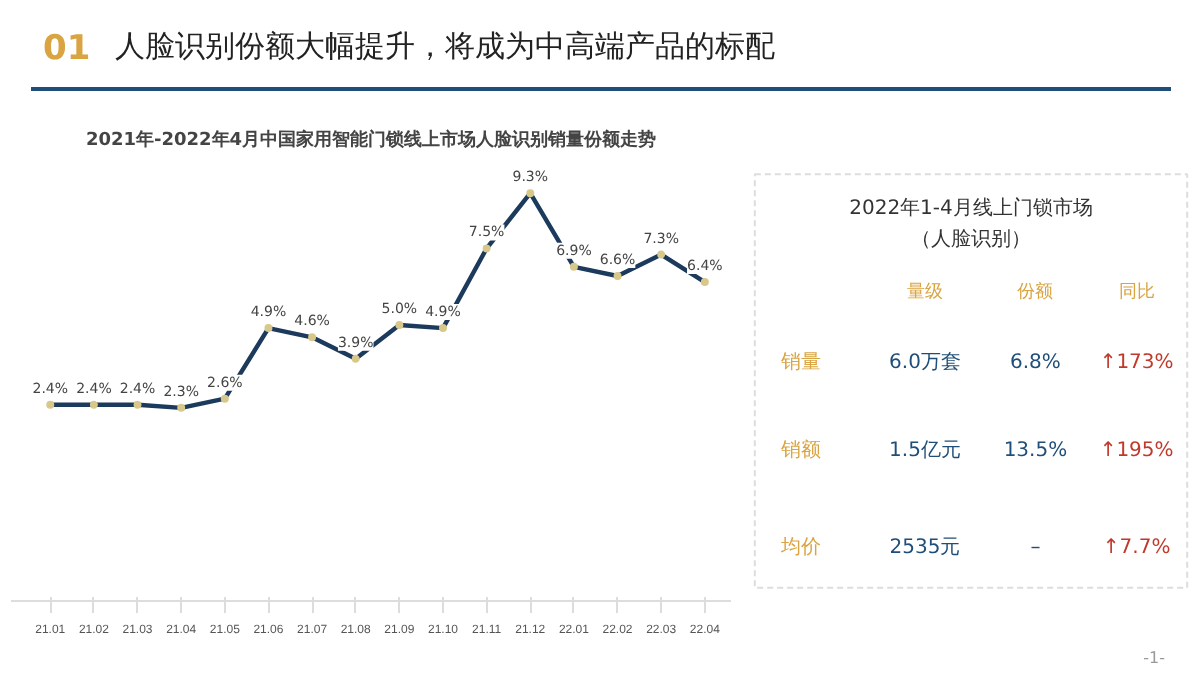 This screenshot has width=1200, height=676. Describe the element at coordinates (1035, 363) in the screenshot. I see `text: 6.8%` at that location.